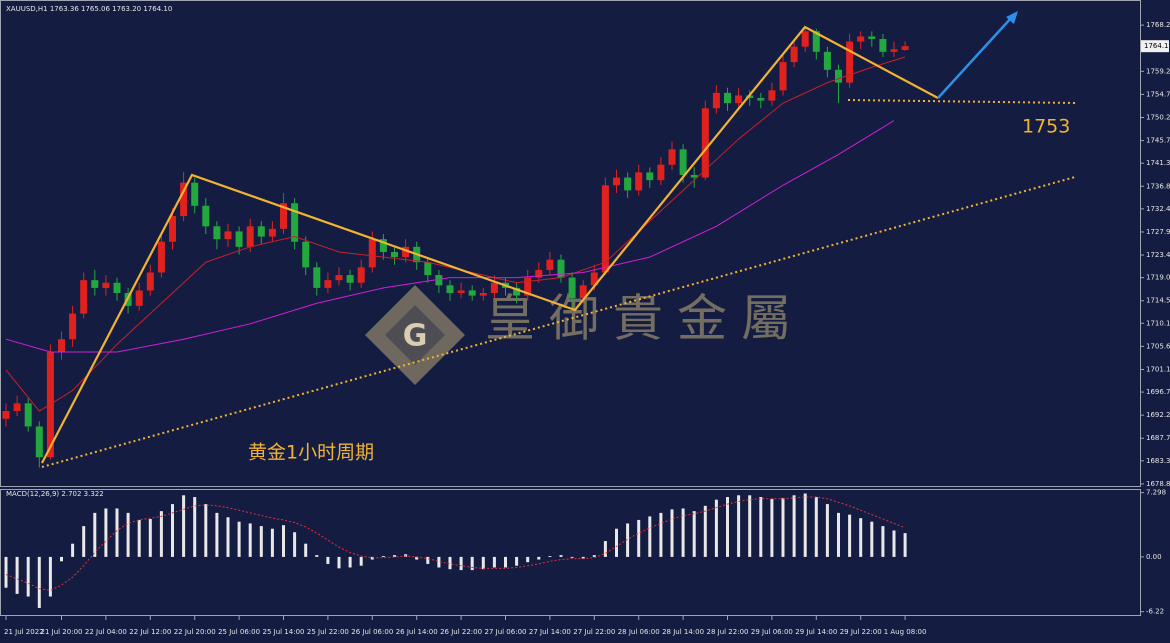 This screenshot has height=643, width=1170. Describe the element at coordinates (1154, 557) in the screenshot. I see `y-tick-label: 0.00` at that location.